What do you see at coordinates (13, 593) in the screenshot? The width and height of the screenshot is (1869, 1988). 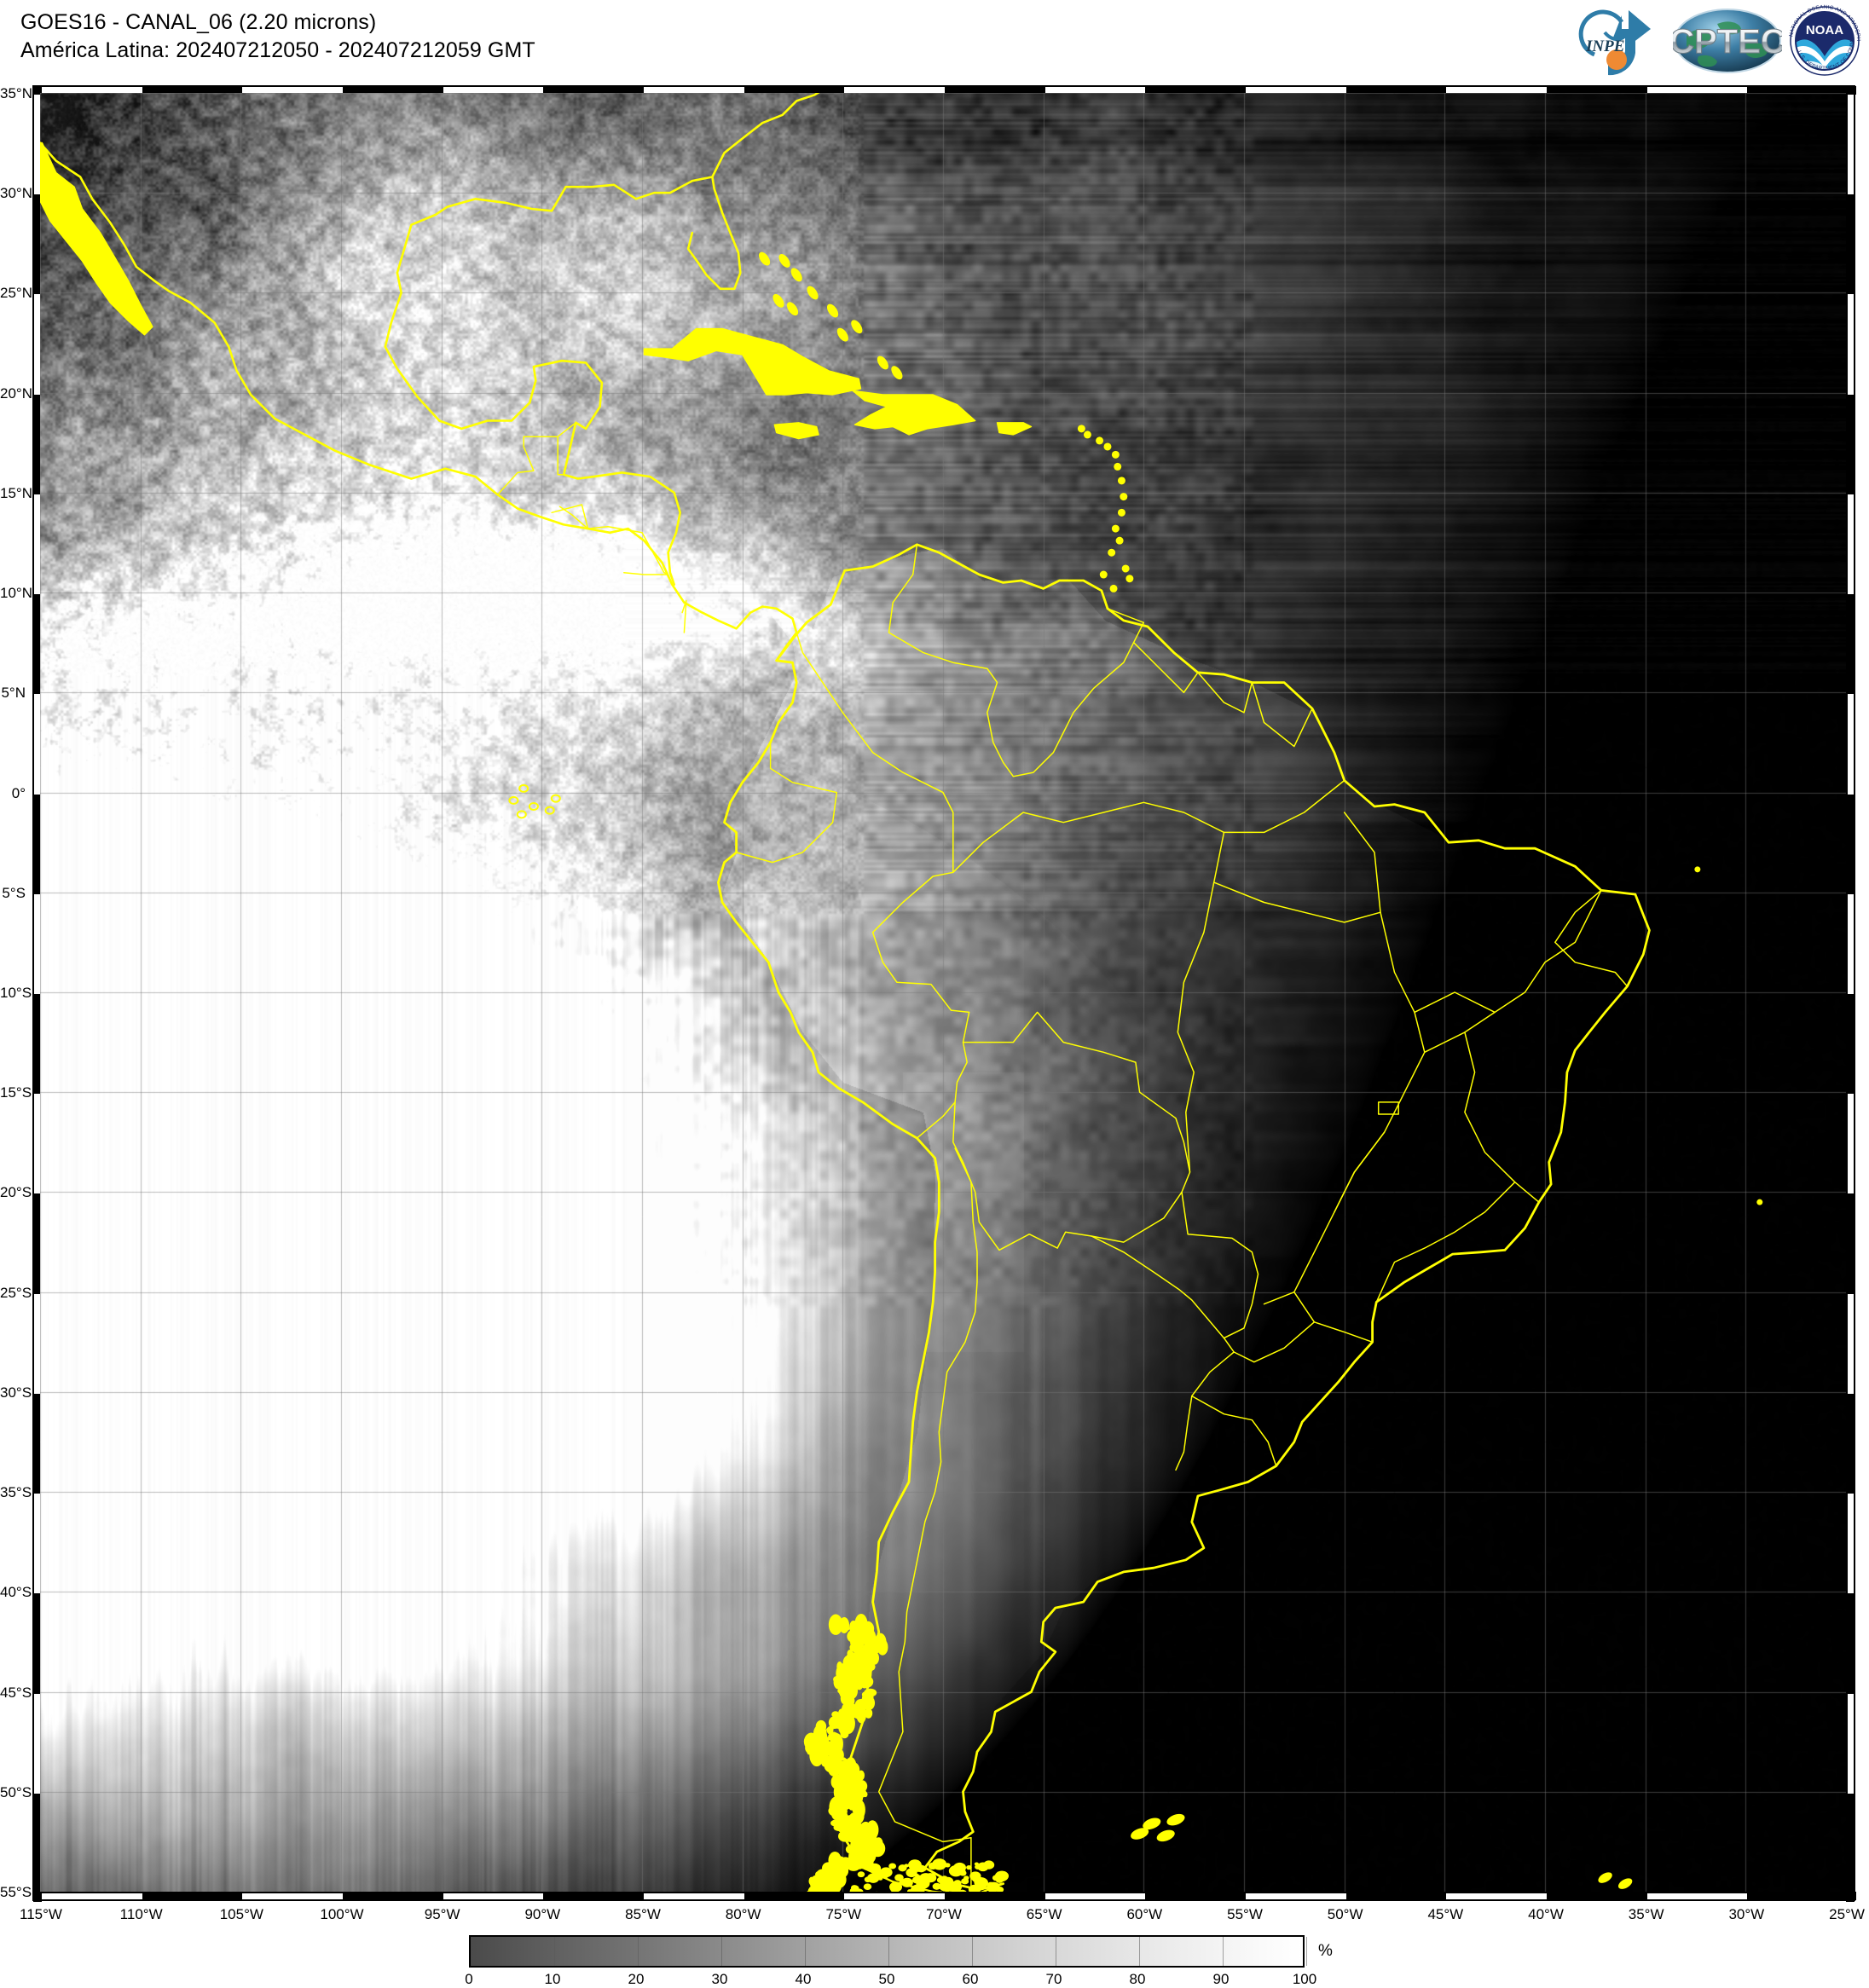 I see `latitude-tick-label: 10°N` at bounding box center [13, 593].